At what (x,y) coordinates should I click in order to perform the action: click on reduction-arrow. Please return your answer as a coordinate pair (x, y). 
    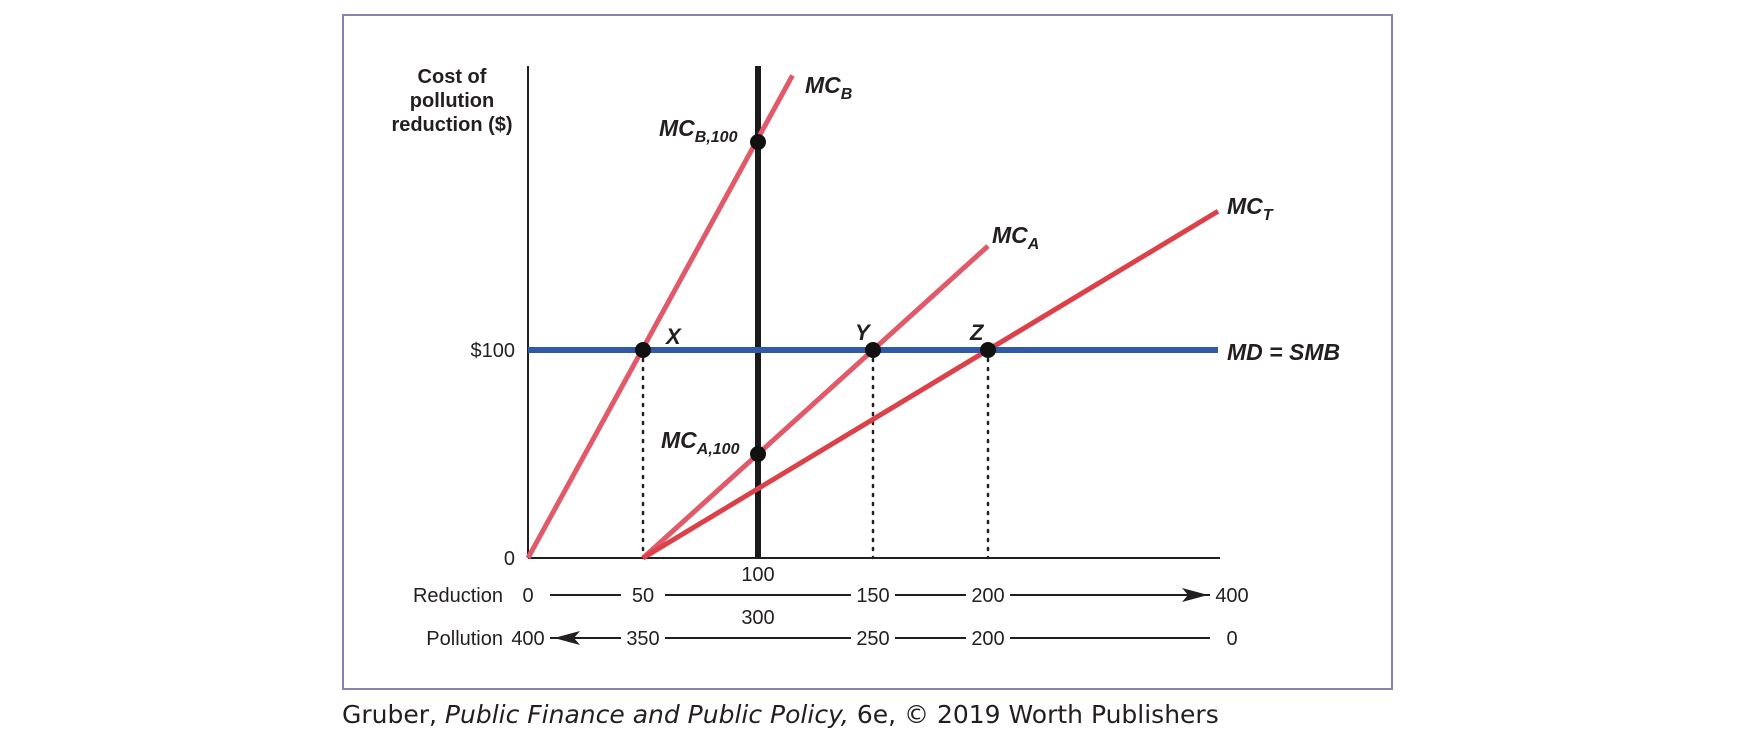
    Looking at the image, I should click on (1195, 595).